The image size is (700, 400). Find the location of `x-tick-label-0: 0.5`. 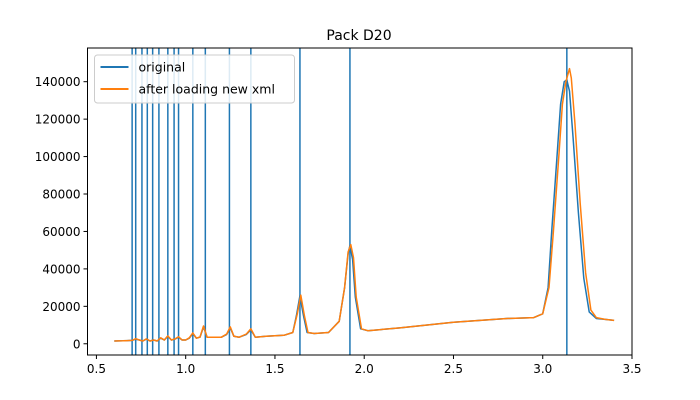

x-tick-label-0: 0.5 is located at coordinates (96, 369).